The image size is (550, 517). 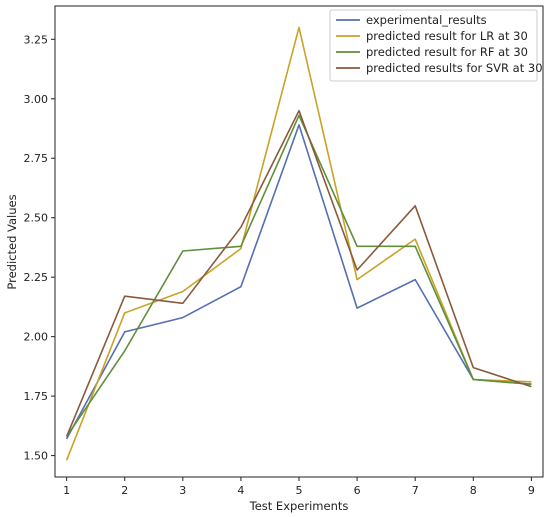 What do you see at coordinates (36, 456) in the screenshot?
I see `y-tick-label: 1.50` at bounding box center [36, 456].